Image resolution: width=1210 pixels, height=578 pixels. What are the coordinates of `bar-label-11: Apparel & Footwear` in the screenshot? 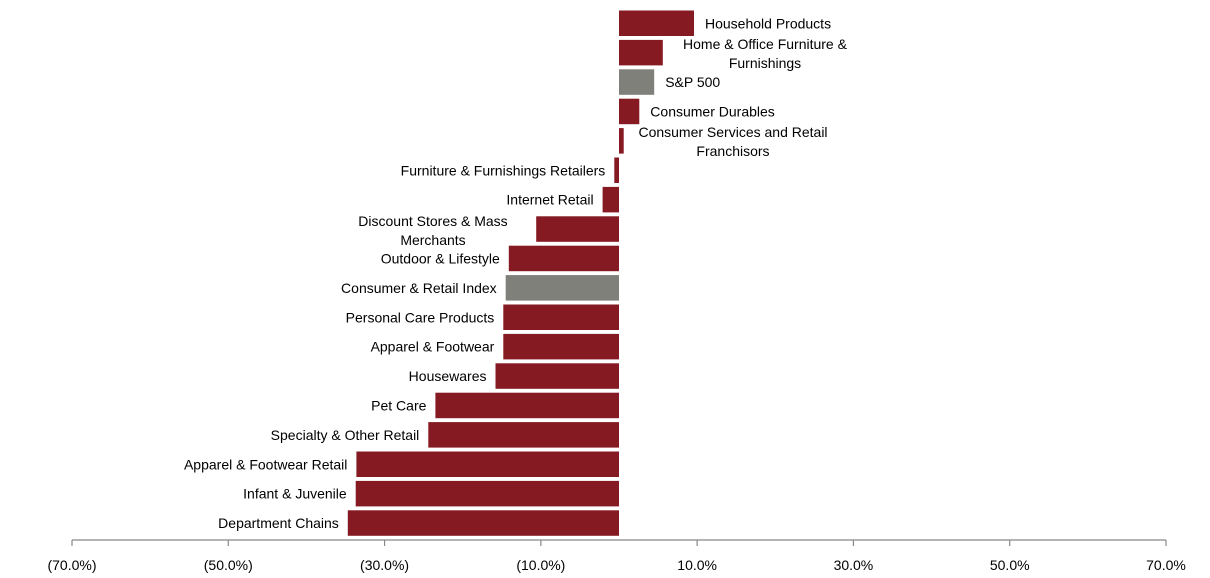 It's located at (433, 347).